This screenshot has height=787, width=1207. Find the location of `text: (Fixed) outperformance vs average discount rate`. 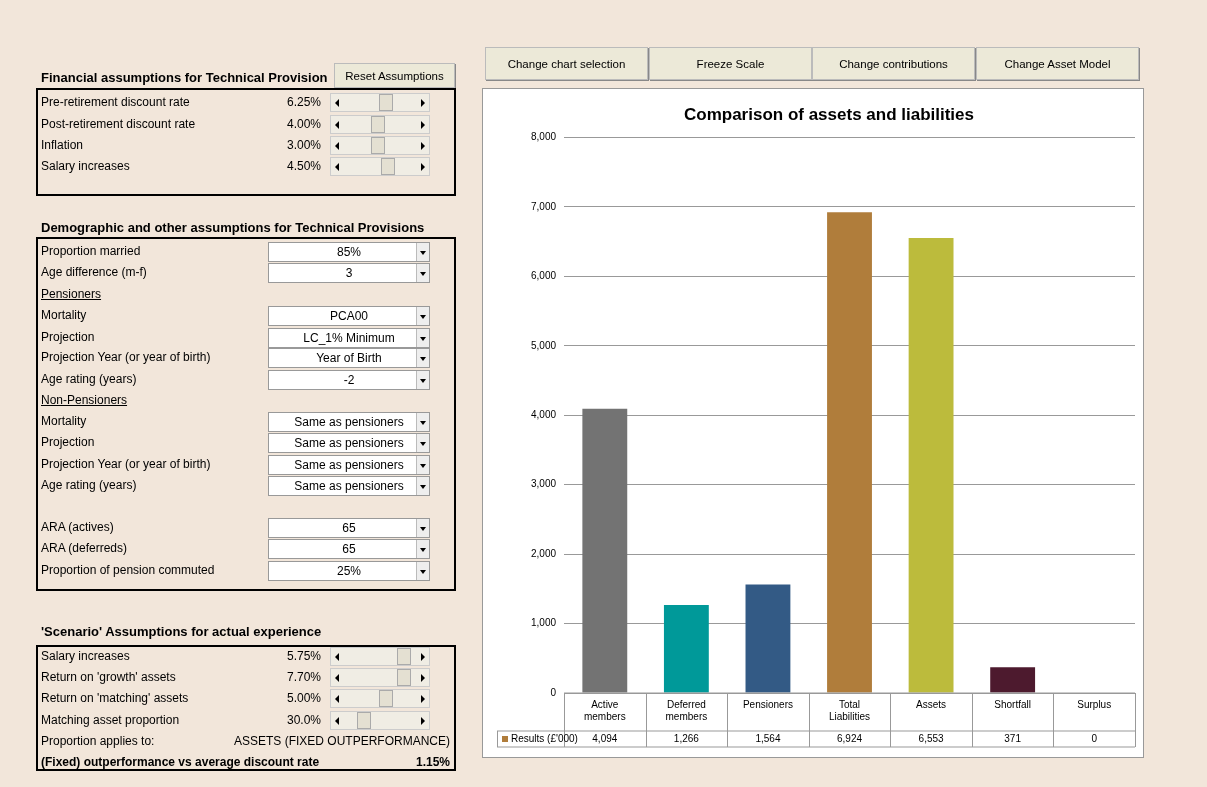

text: (Fixed) outperformance vs average discount rate is located at coordinates (180, 762).